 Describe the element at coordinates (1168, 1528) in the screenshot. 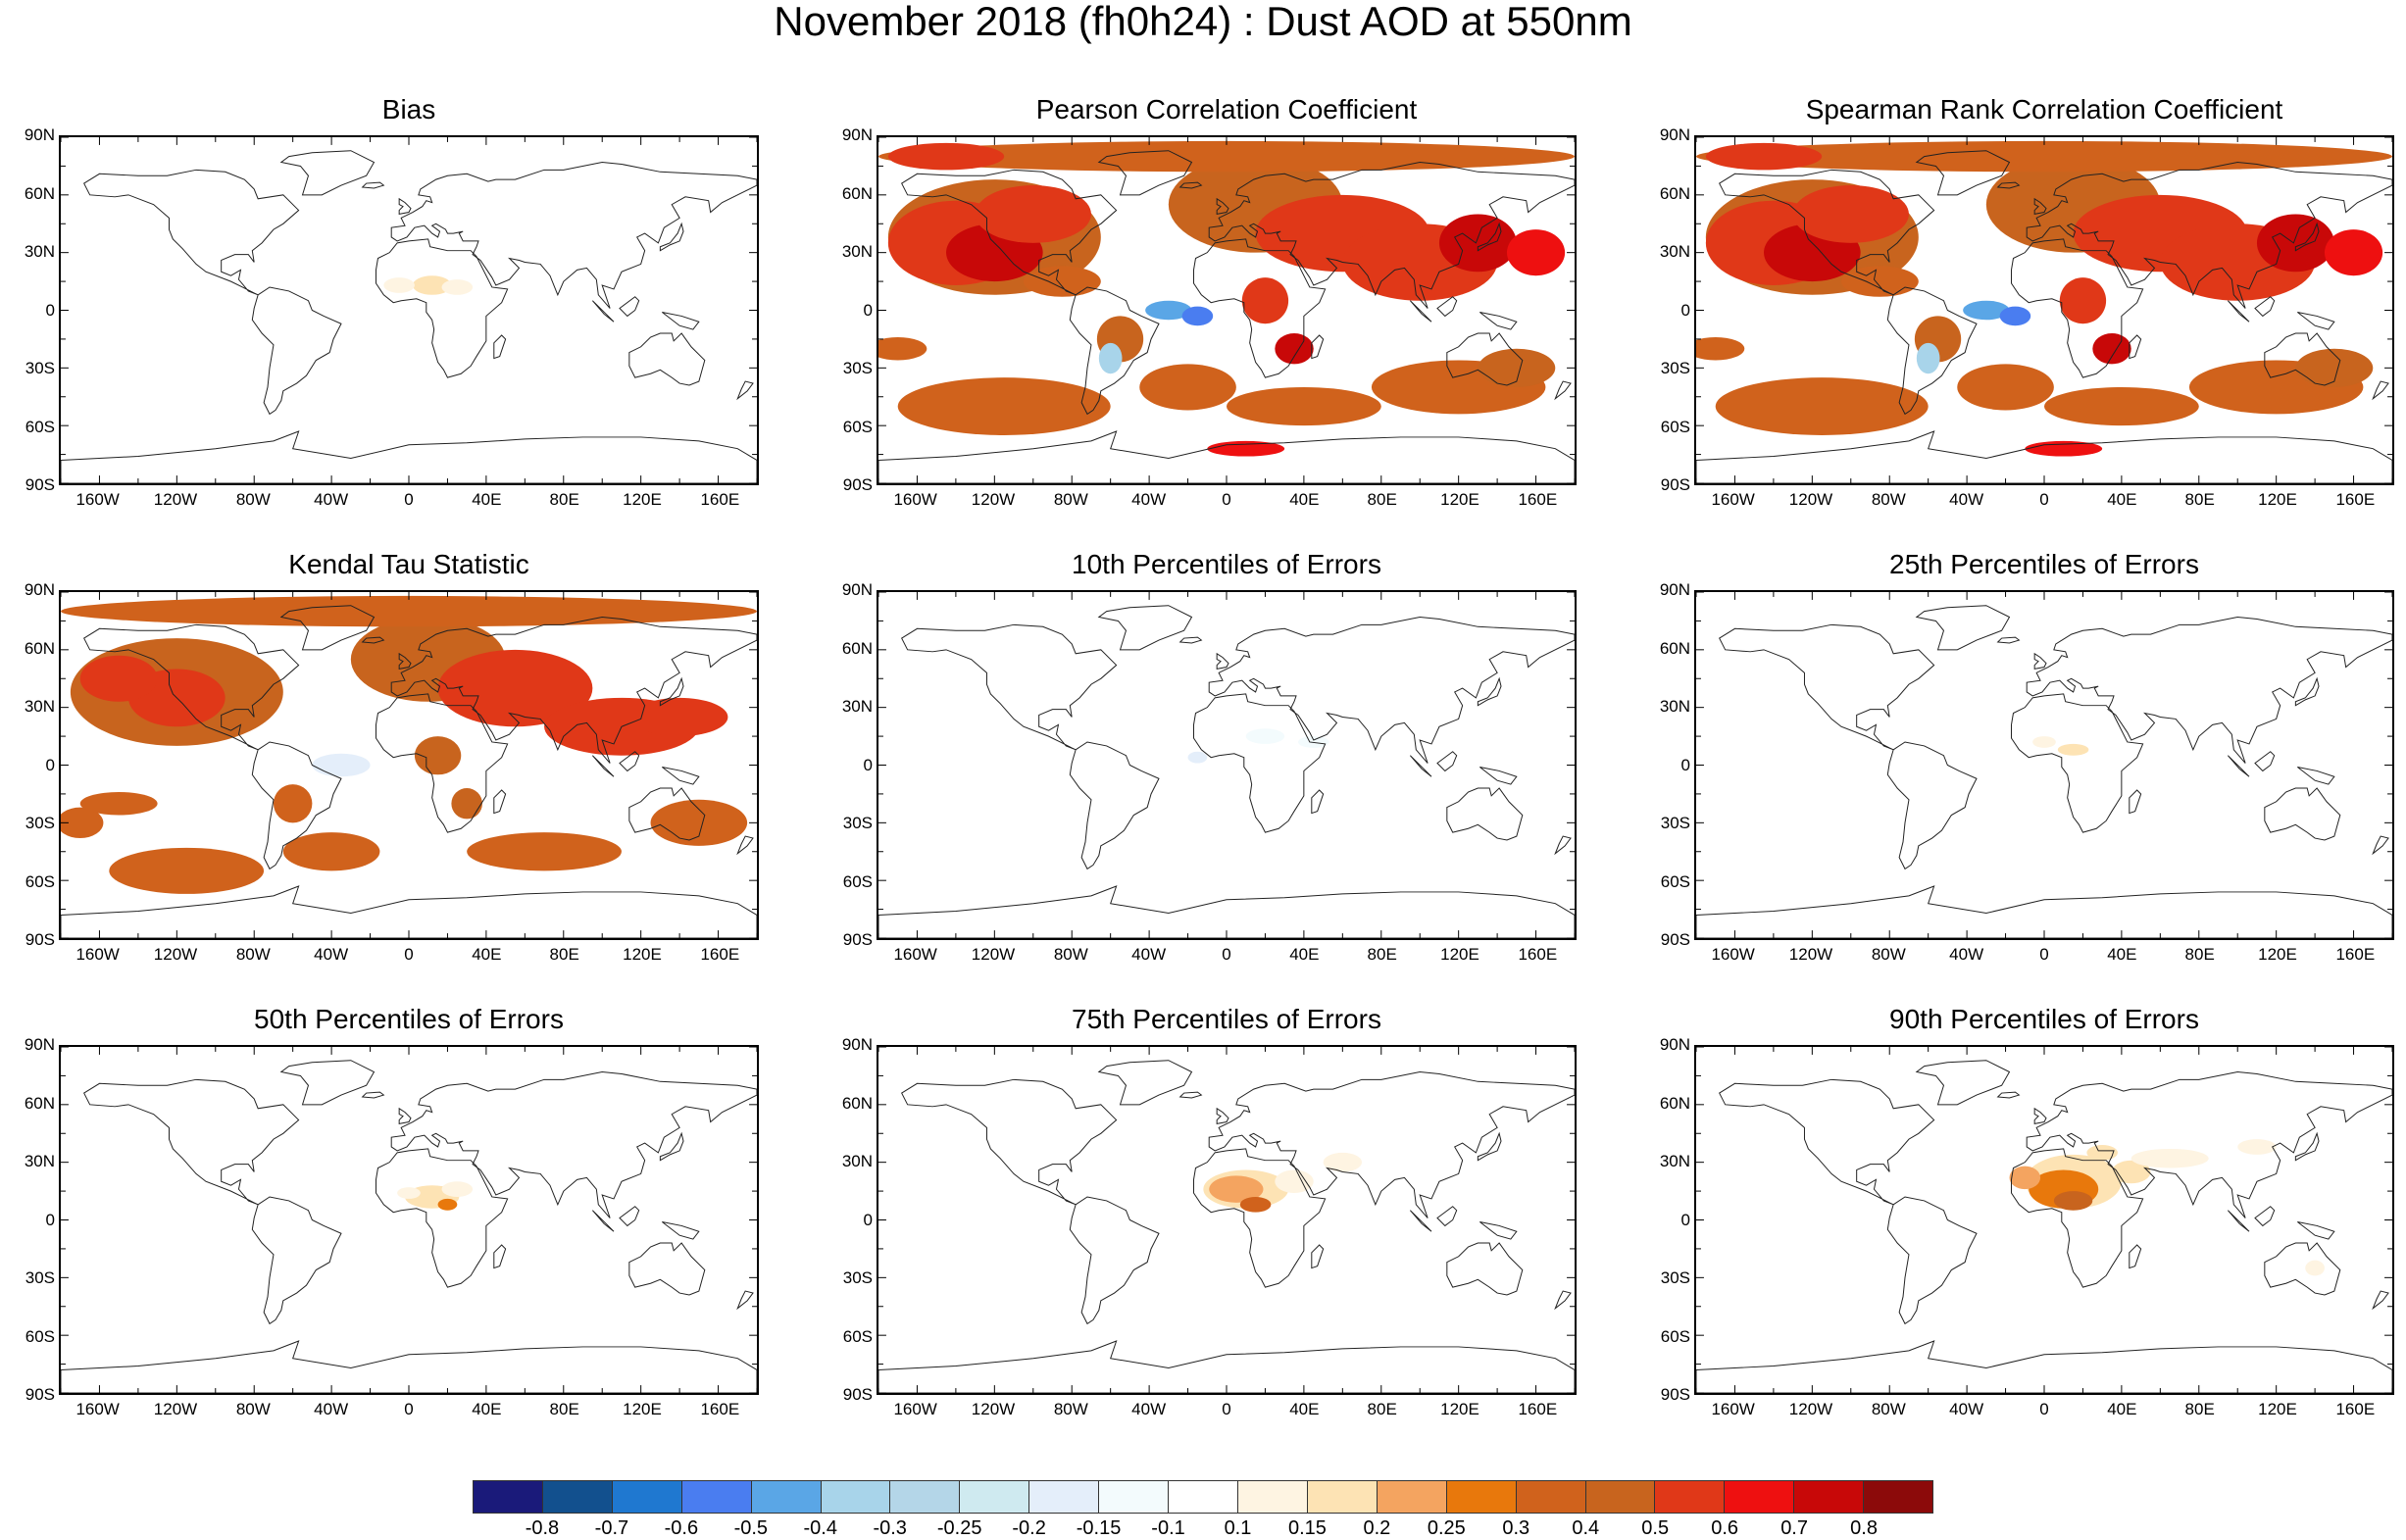

I see `colorbar-label: -0.1` at that location.